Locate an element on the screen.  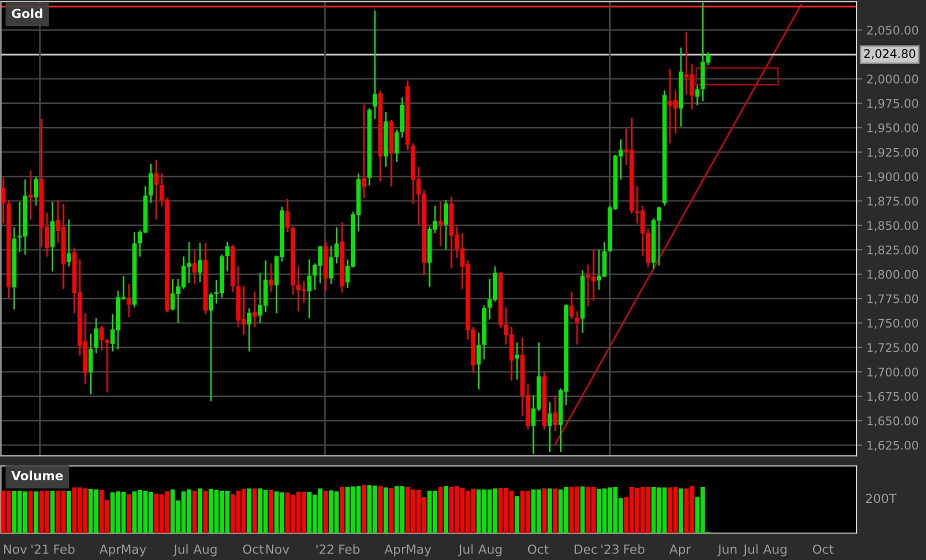
y-tick-label: 1,900.00 is located at coordinates (893, 177).